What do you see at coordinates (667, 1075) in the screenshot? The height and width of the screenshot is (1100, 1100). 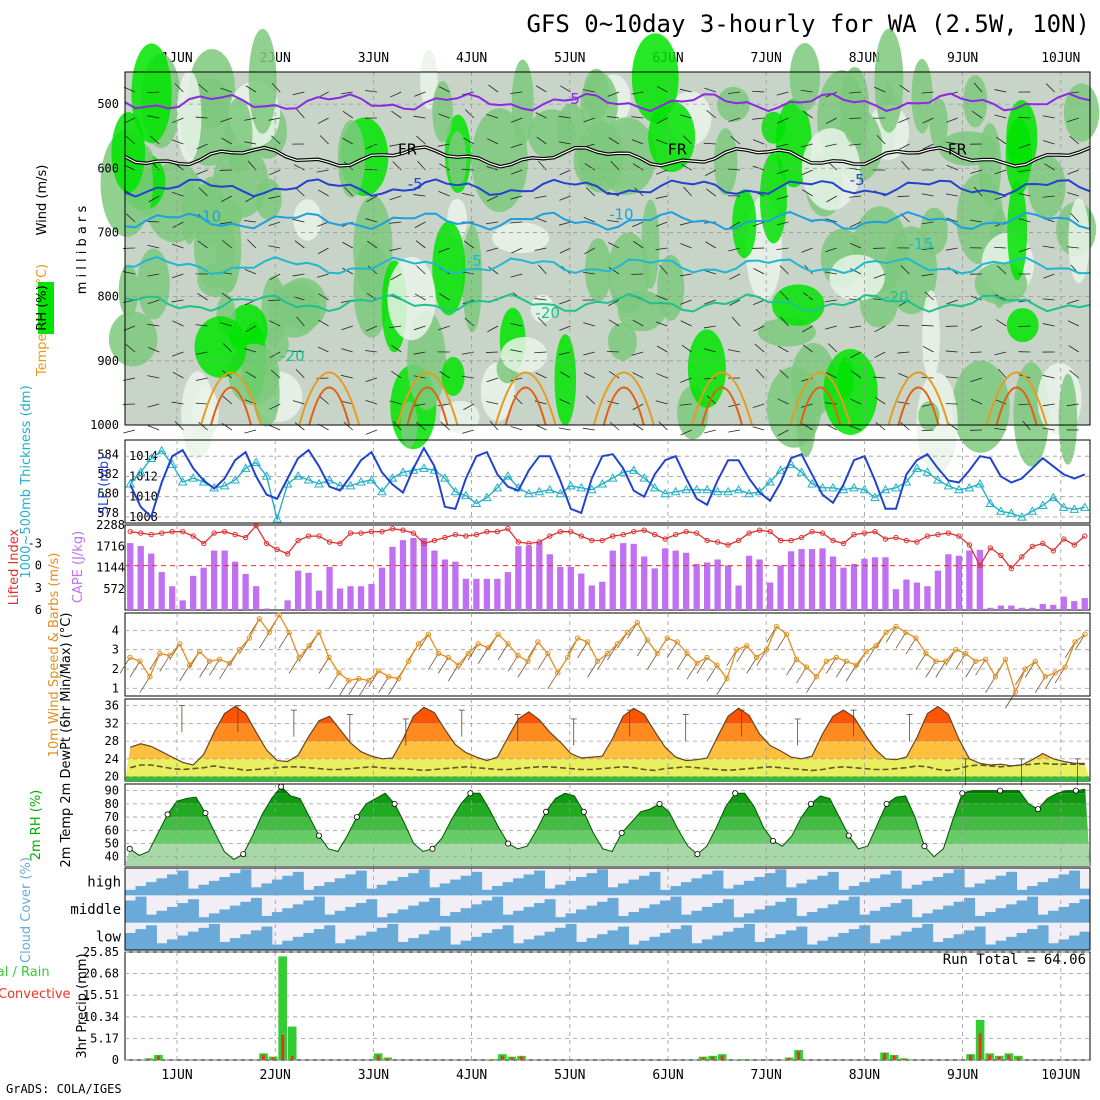 I see `bottom-date-label: 6JUN` at bounding box center [667, 1075].